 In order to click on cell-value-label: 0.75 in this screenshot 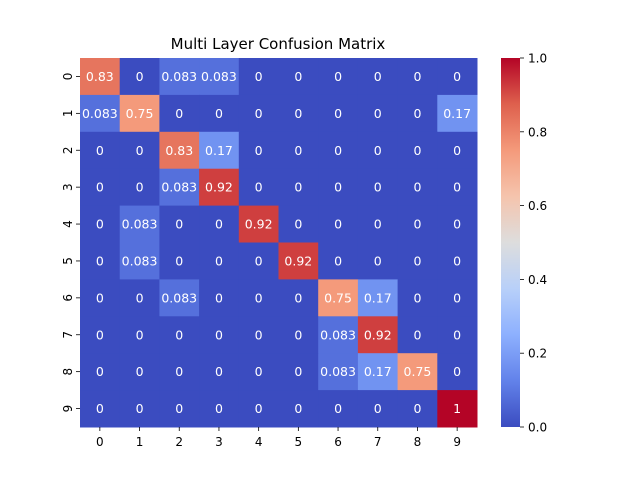, I will do `click(418, 371)`.